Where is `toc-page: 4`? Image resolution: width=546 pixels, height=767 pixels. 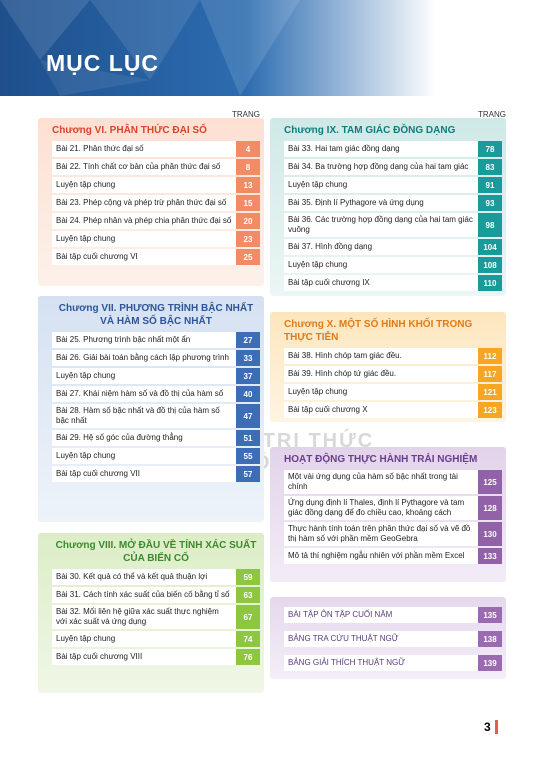 toc-page: 4 is located at coordinates (248, 149).